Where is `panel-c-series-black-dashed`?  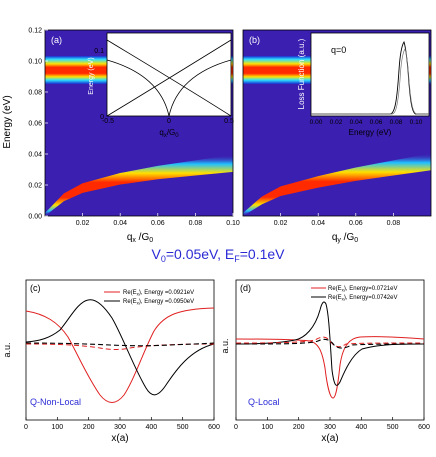
panel-c-series-black-dashed is located at coordinates (120, 344).